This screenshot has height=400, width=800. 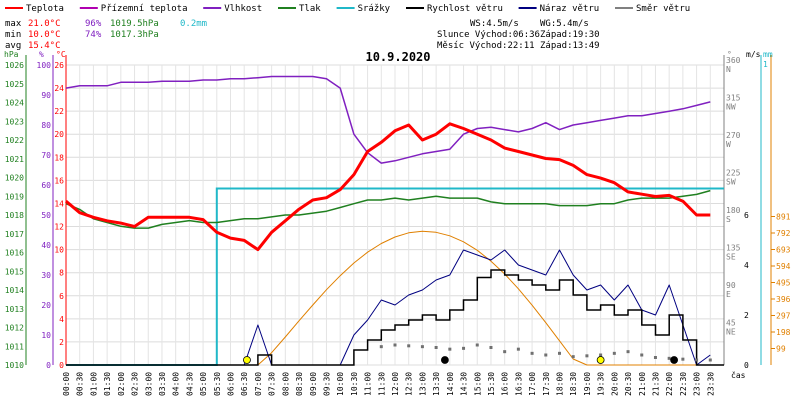 What do you see at coordinates (162, 384) in the screenshot?
I see `x-tick-7: 03:30` at bounding box center [162, 384].